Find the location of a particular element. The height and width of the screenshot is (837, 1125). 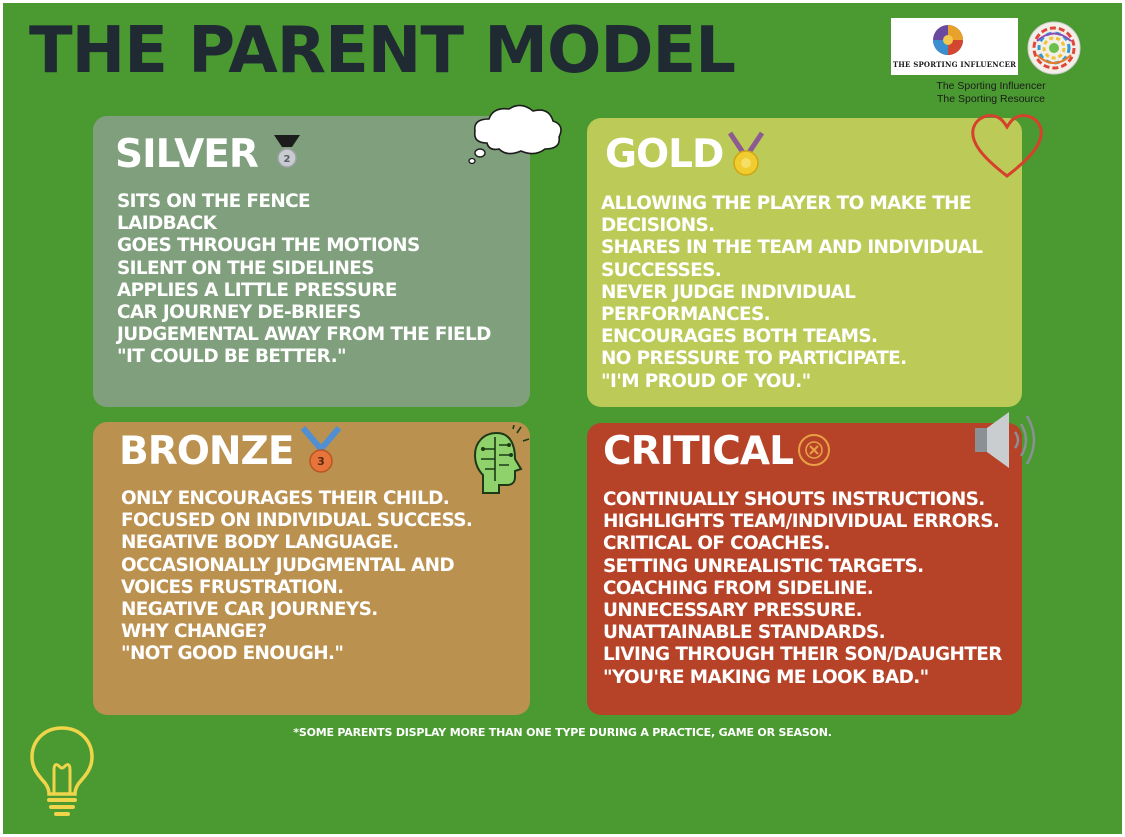

gold-medal-icon is located at coordinates (746, 153).